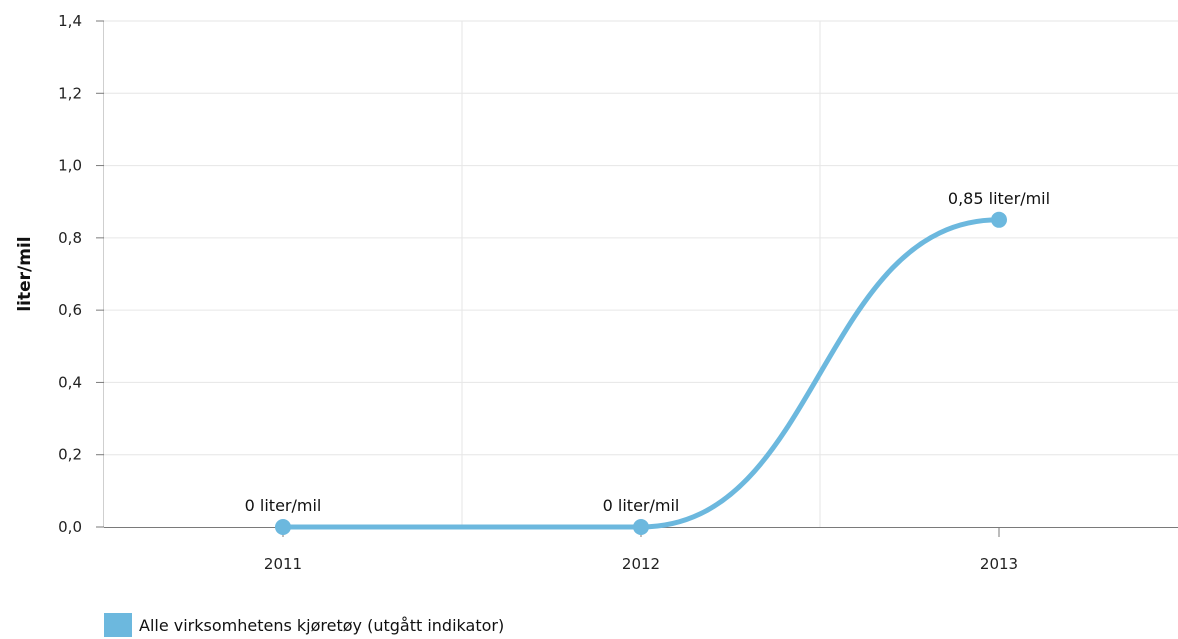 This screenshot has height=639, width=1178. Describe the element at coordinates (70, 238) in the screenshot. I see `y-tick-label: 0,8` at that location.